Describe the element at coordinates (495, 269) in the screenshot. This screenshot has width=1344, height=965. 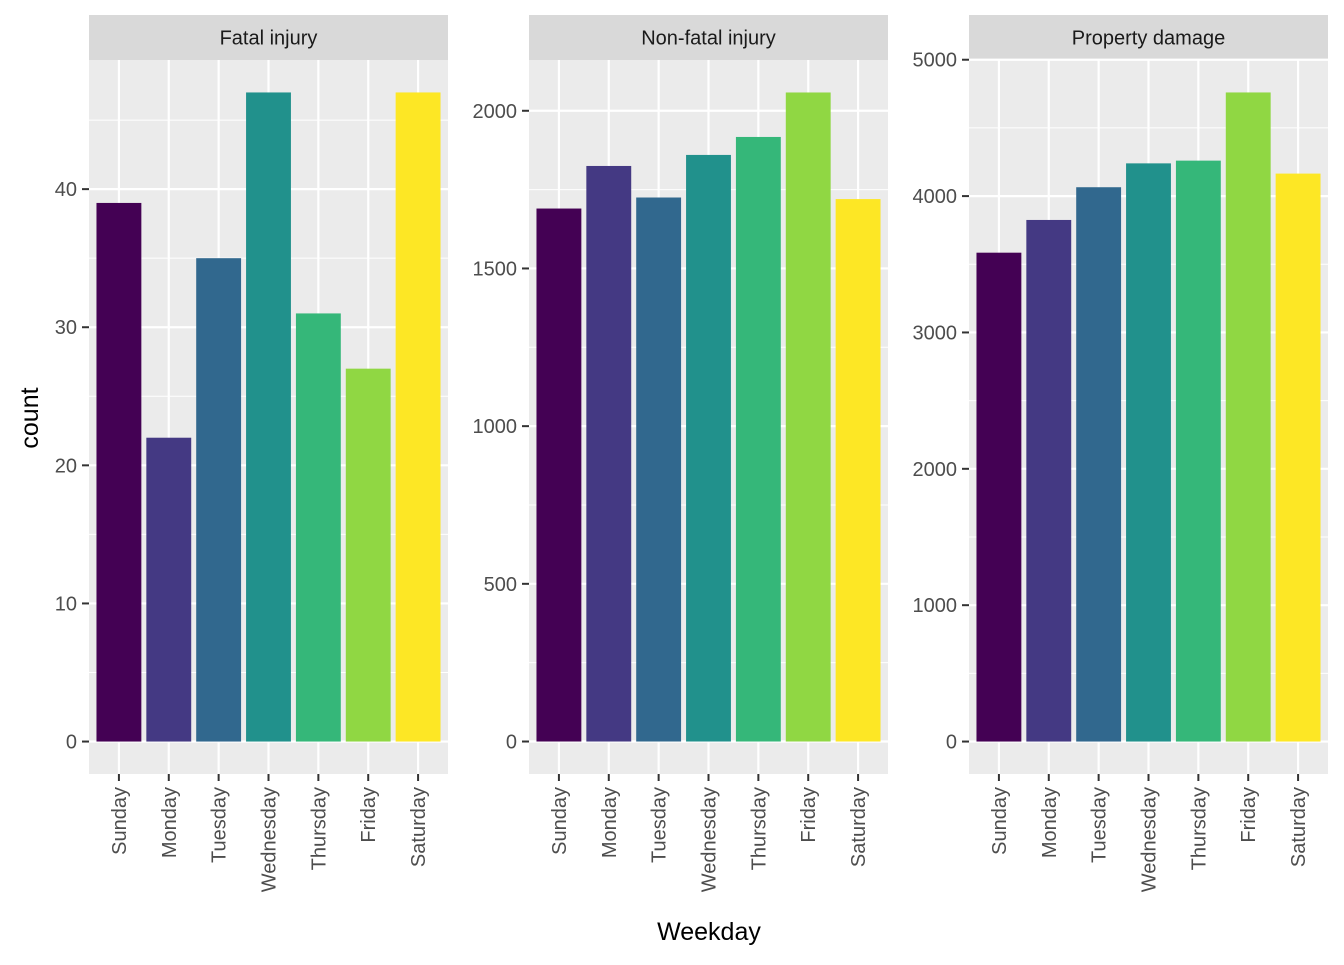
I see `y-tick-label: 1500` at that location.